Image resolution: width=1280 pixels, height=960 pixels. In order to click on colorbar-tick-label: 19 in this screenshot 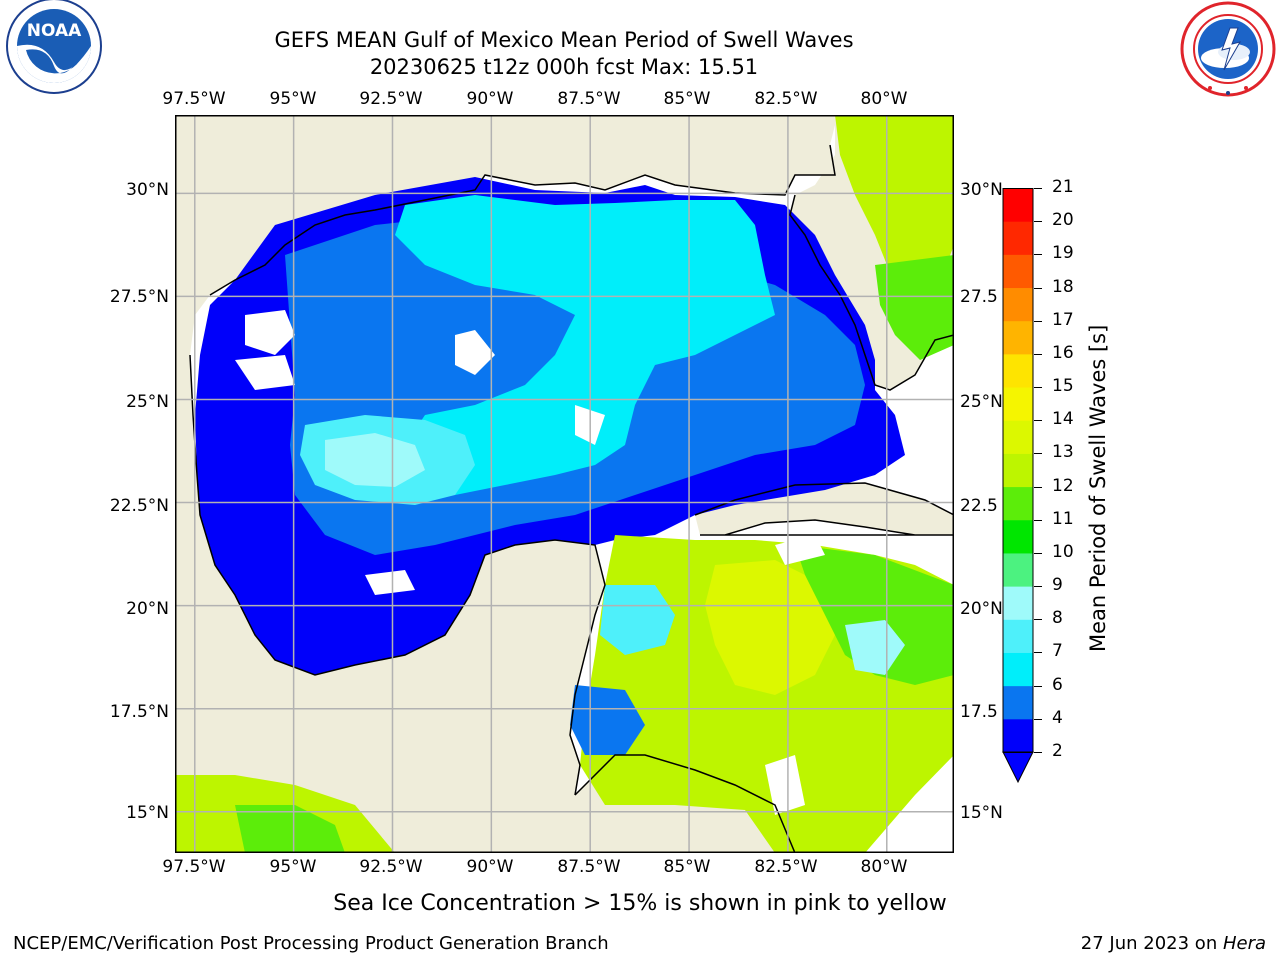, I will do `click(1063, 253)`.